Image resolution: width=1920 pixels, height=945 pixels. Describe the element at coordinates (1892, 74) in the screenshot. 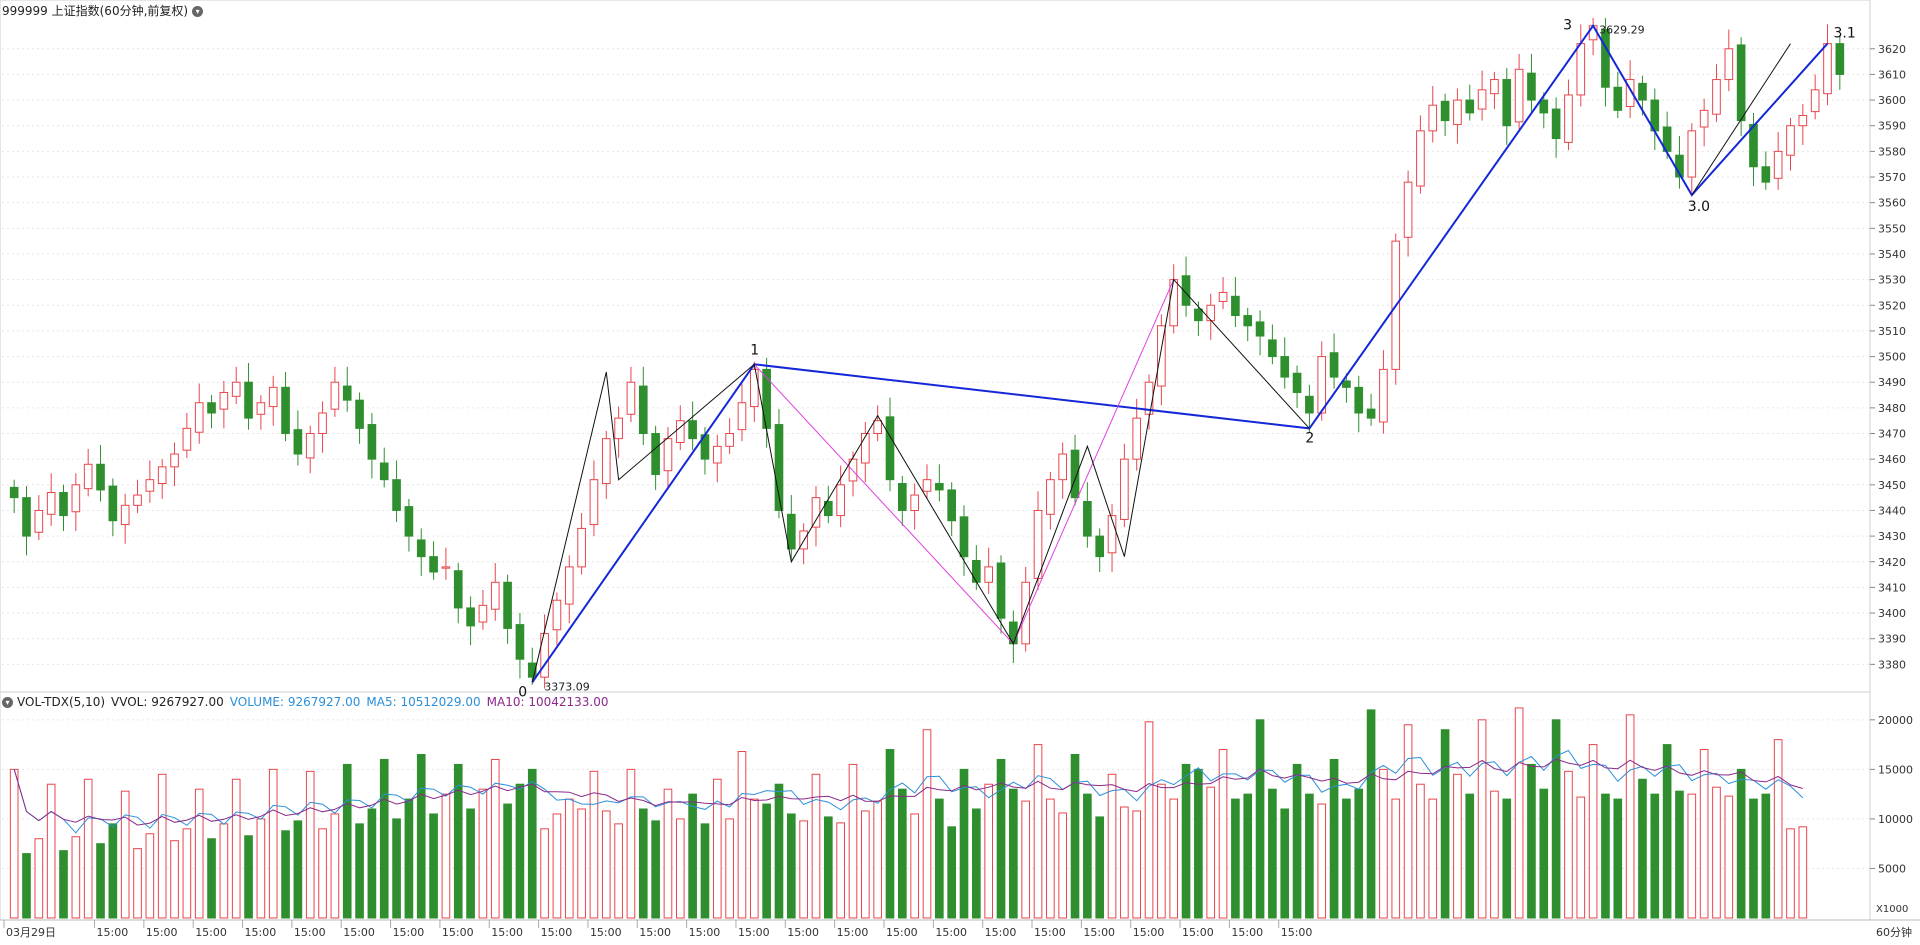

I see `price-tick-label: 3610` at that location.